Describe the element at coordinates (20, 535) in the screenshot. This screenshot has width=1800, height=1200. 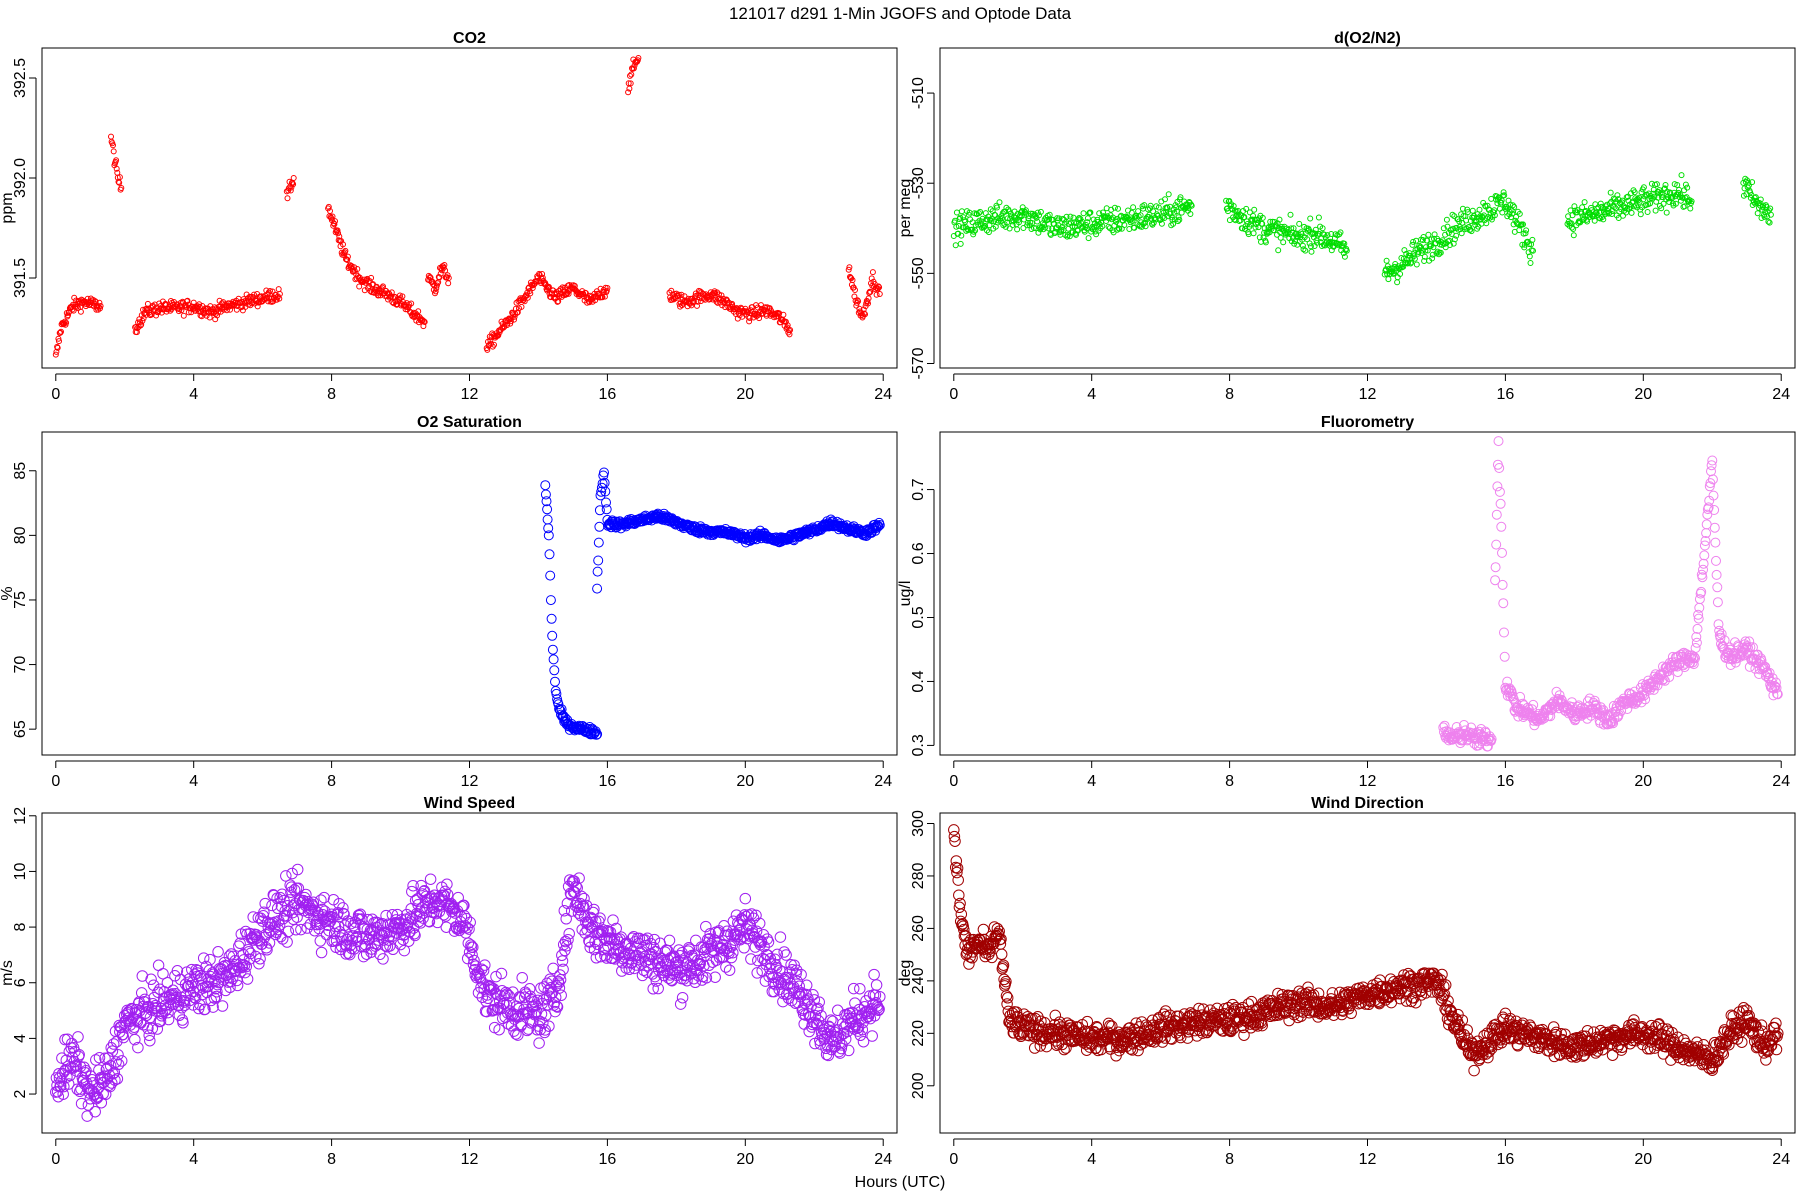
I see `y-tick-label: 80` at that location.